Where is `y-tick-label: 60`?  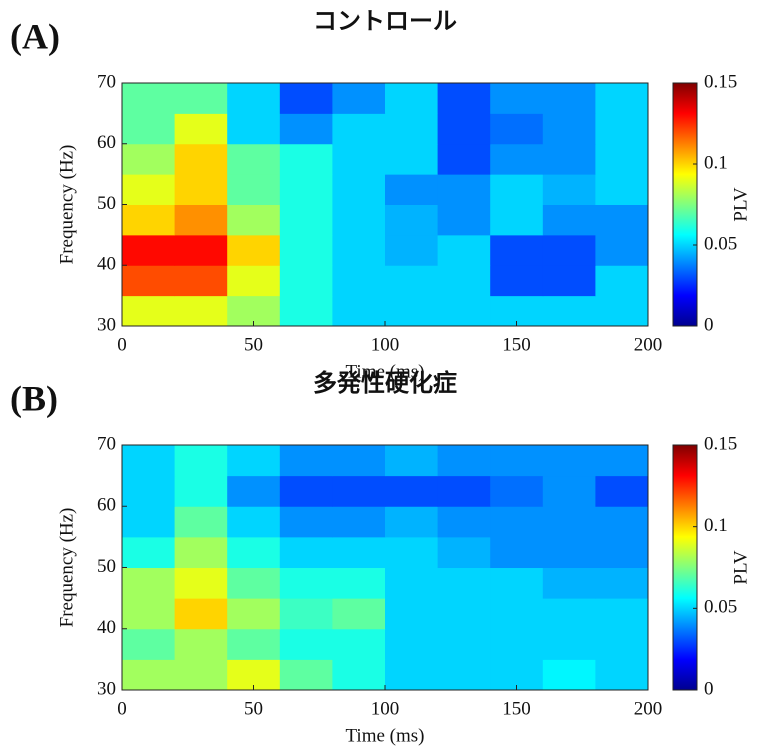 y-tick-label: 60 is located at coordinates (106, 505).